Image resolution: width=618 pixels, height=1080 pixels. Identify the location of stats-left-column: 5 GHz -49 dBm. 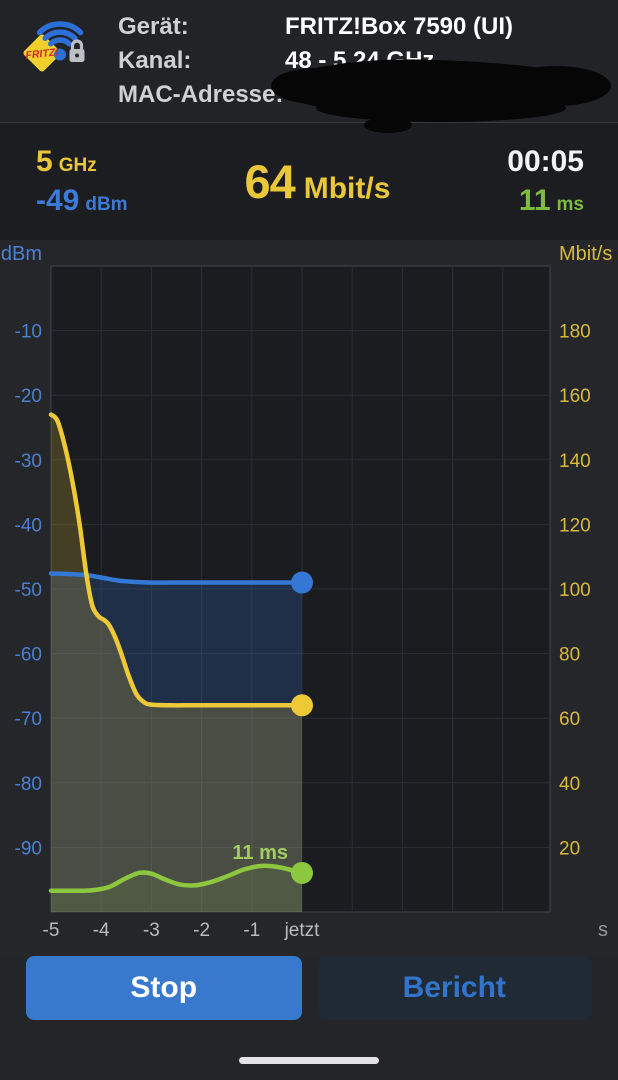
(82, 181).